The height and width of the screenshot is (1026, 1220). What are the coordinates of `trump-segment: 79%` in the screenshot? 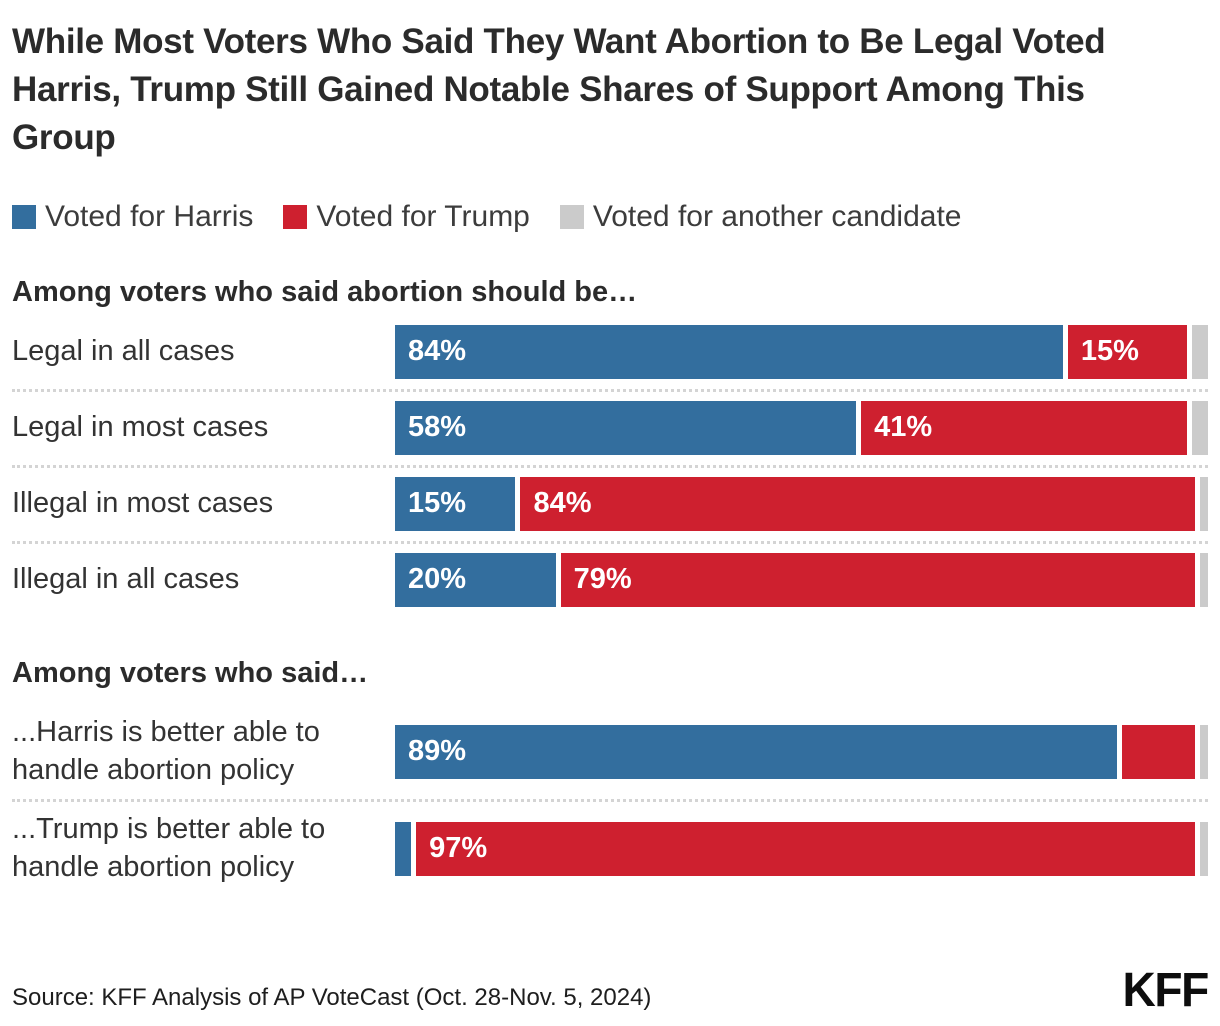 It's located at (877, 579).